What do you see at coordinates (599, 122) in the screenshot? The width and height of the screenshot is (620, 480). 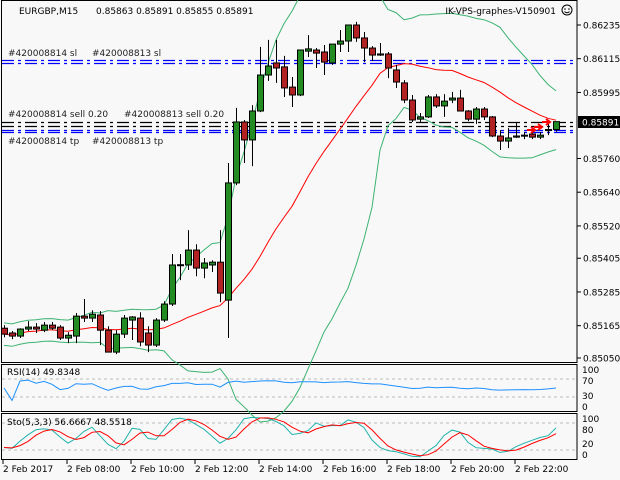 I see `current-price-box: 0.85891` at bounding box center [599, 122].